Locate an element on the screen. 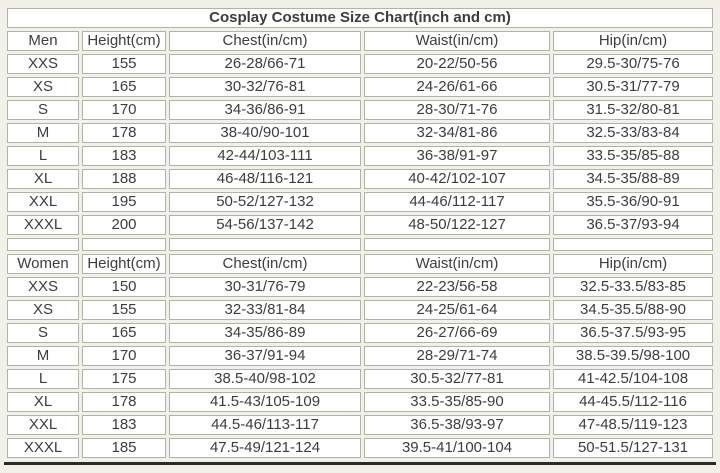  chest-cell: 50-52/127-132 is located at coordinates (265, 202).